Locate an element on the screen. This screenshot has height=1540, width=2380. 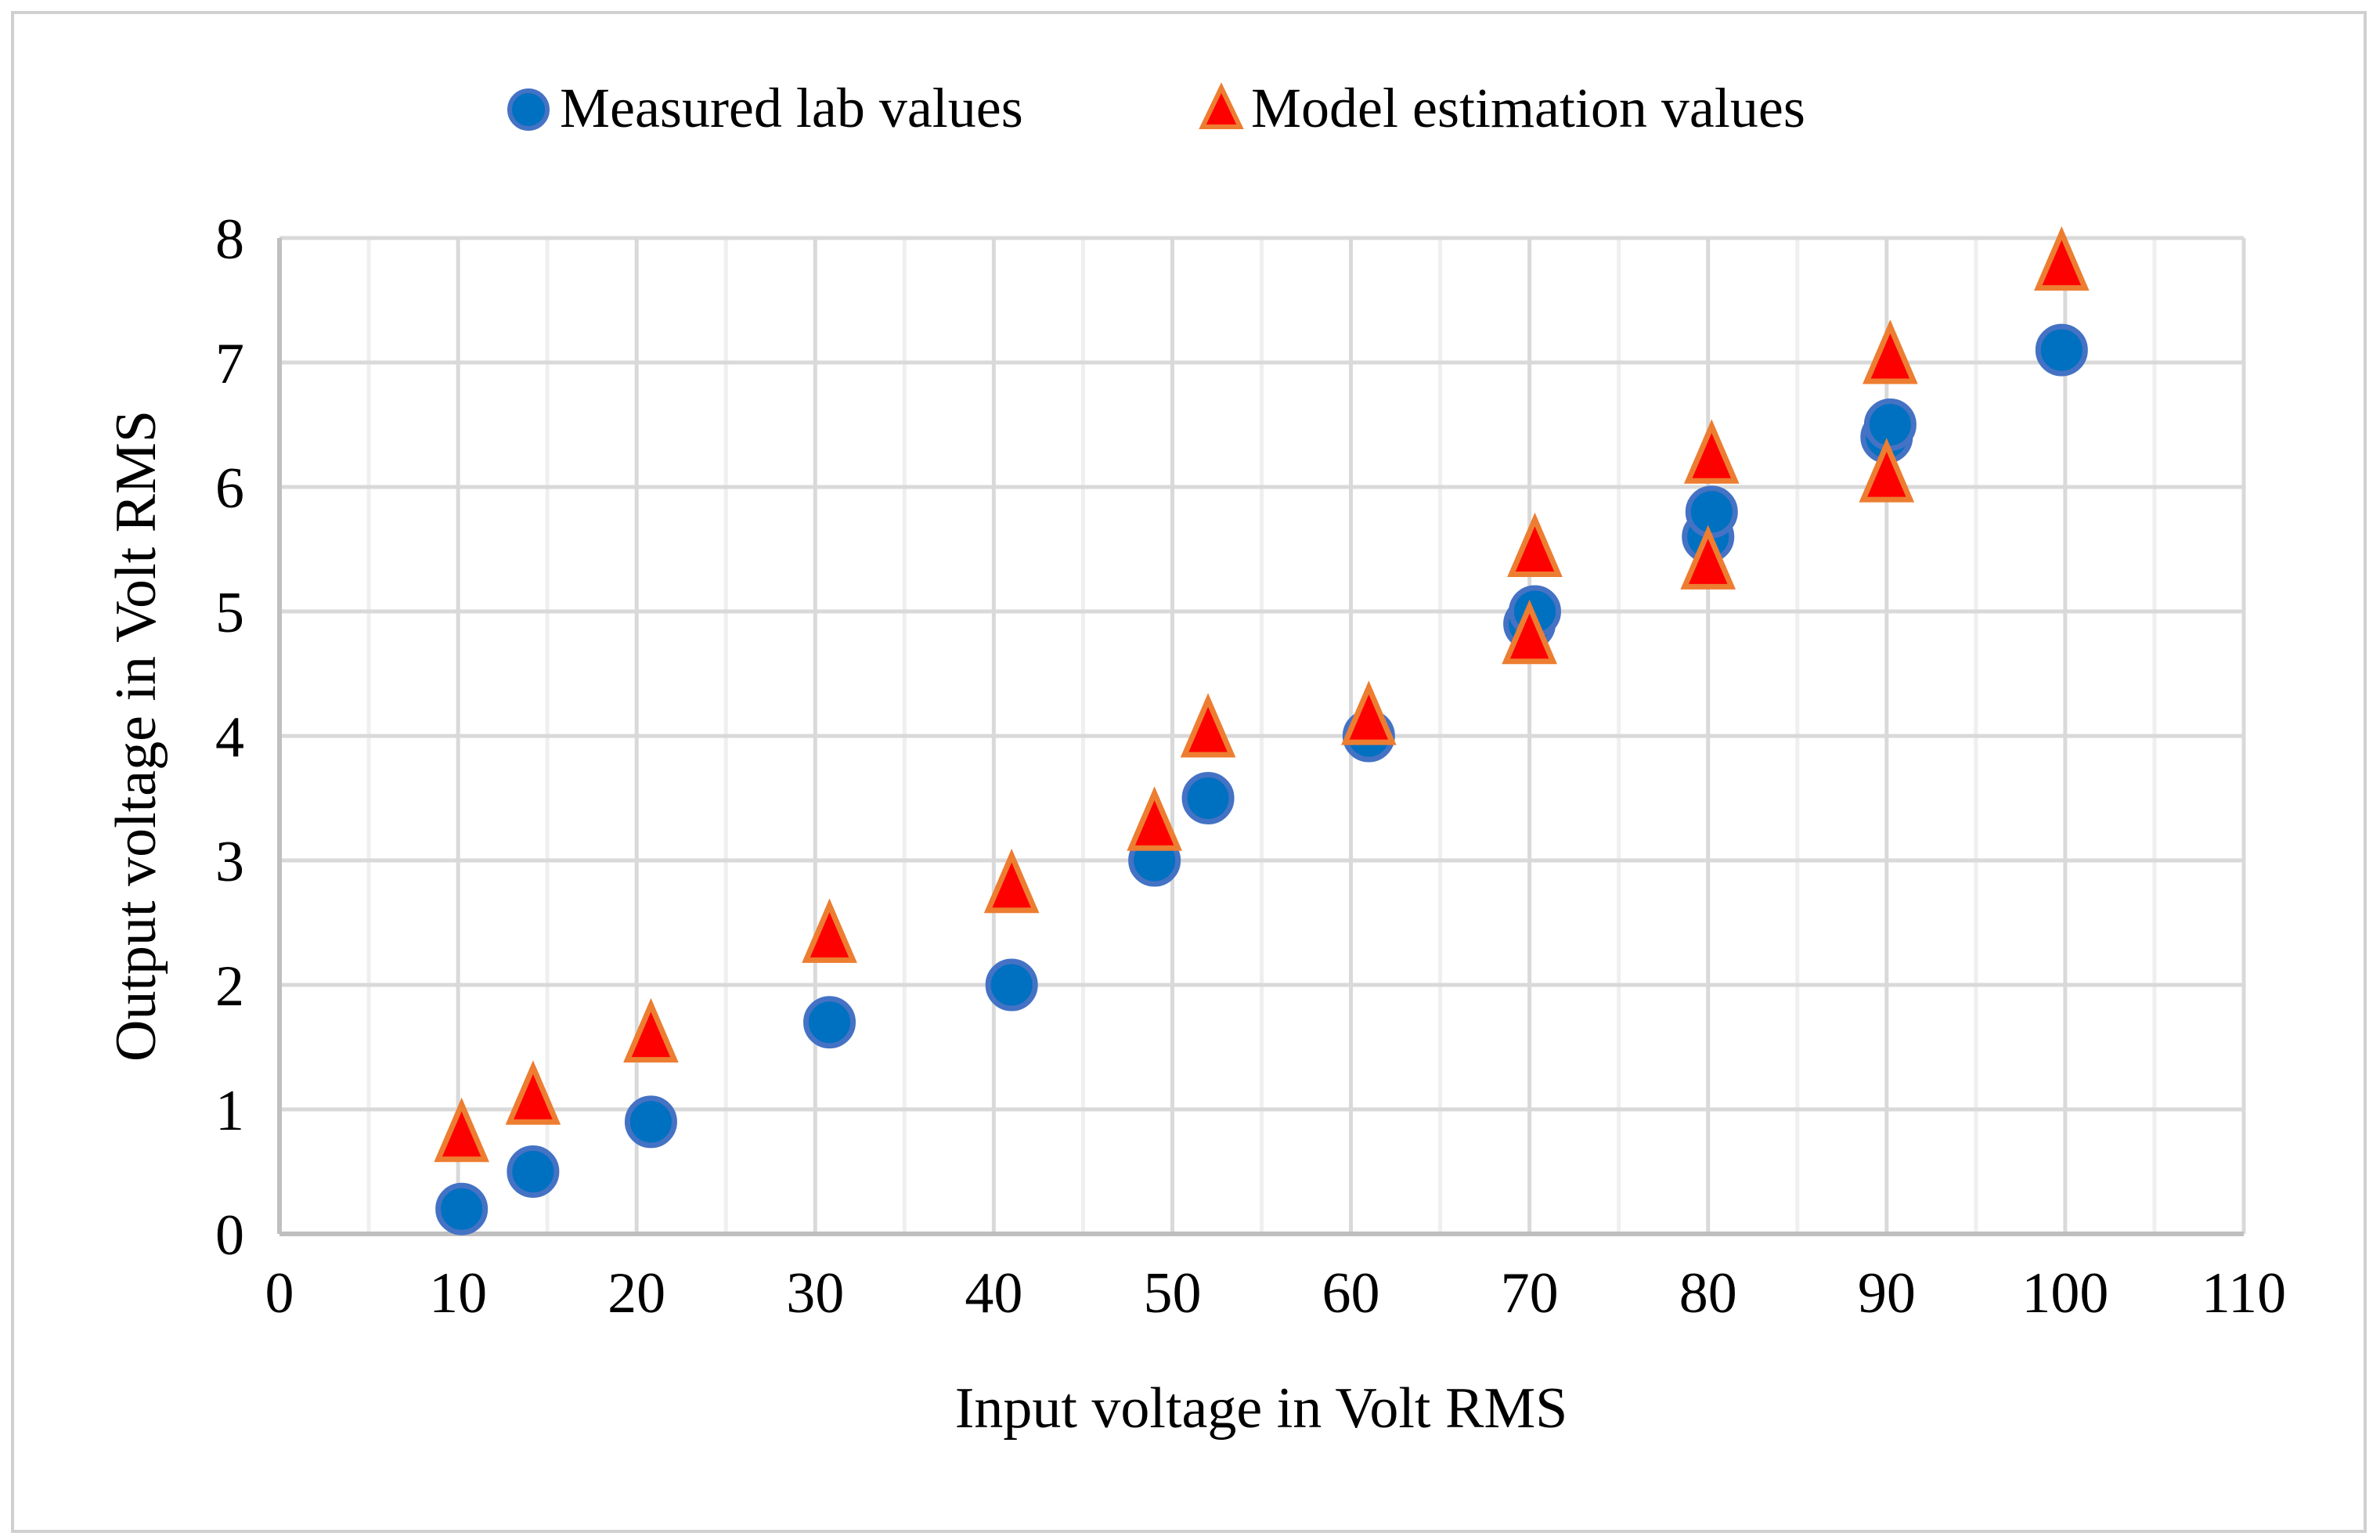
x-tick-label: 30 is located at coordinates (815, 1293).